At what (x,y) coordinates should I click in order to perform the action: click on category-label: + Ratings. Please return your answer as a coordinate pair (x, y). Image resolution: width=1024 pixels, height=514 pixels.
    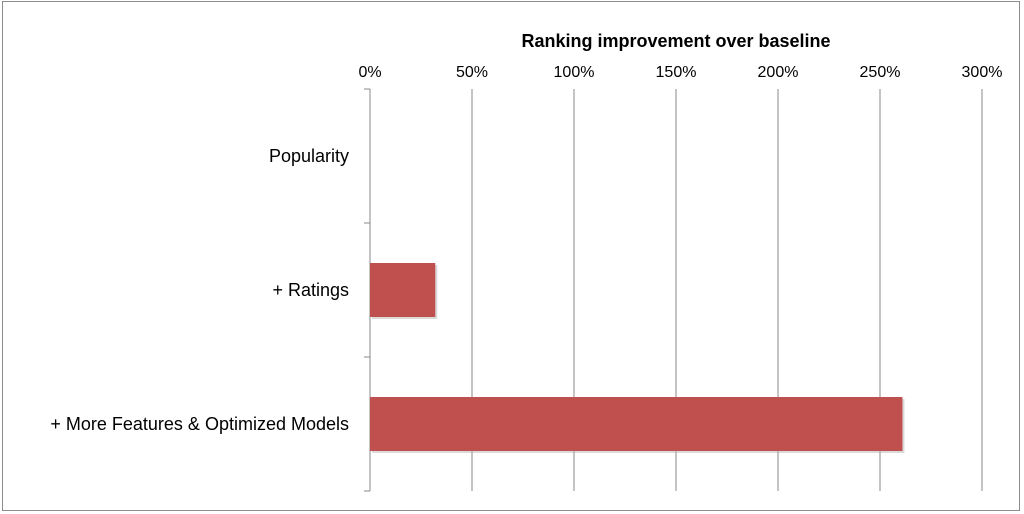
    Looking at the image, I should click on (310, 290).